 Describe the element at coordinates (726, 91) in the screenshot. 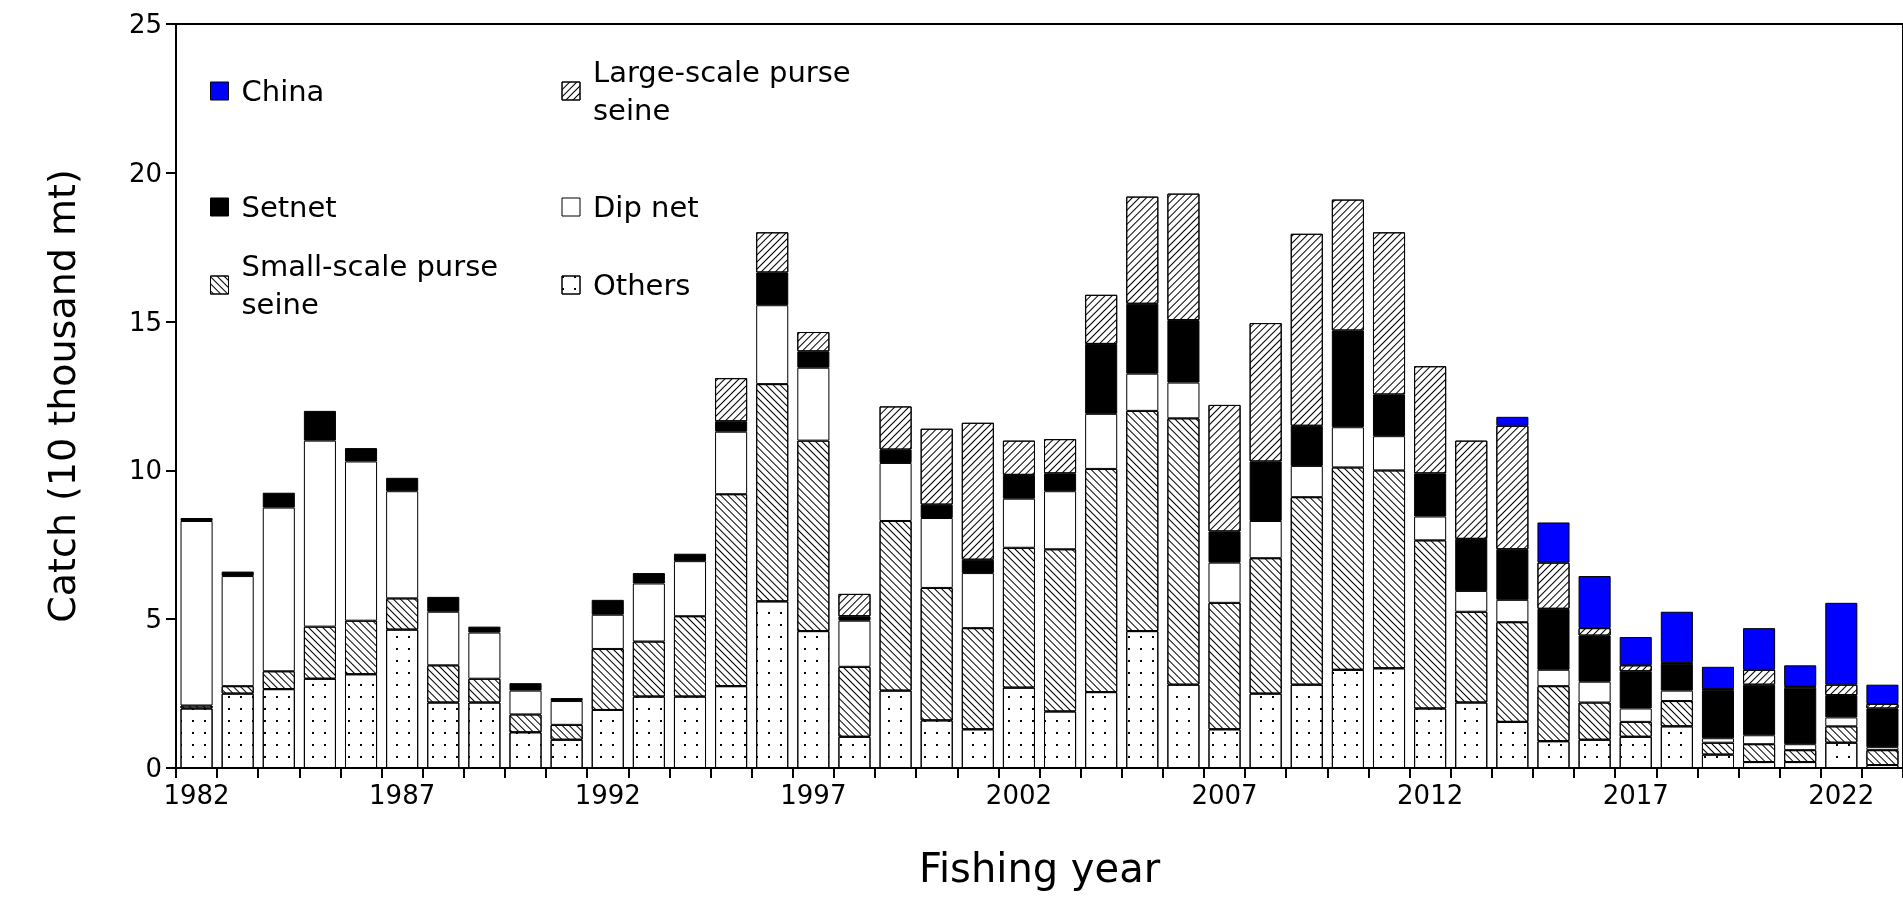

I see `legend-label: Large-scale purse seine` at that location.